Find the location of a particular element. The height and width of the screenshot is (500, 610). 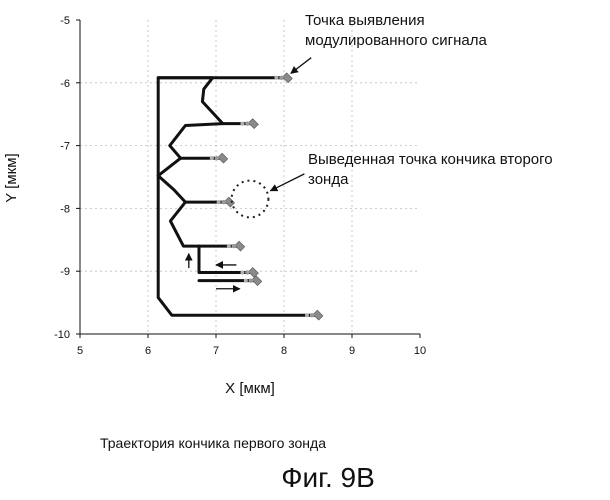

y-tick-label: -5 is located at coordinates (65, 21).